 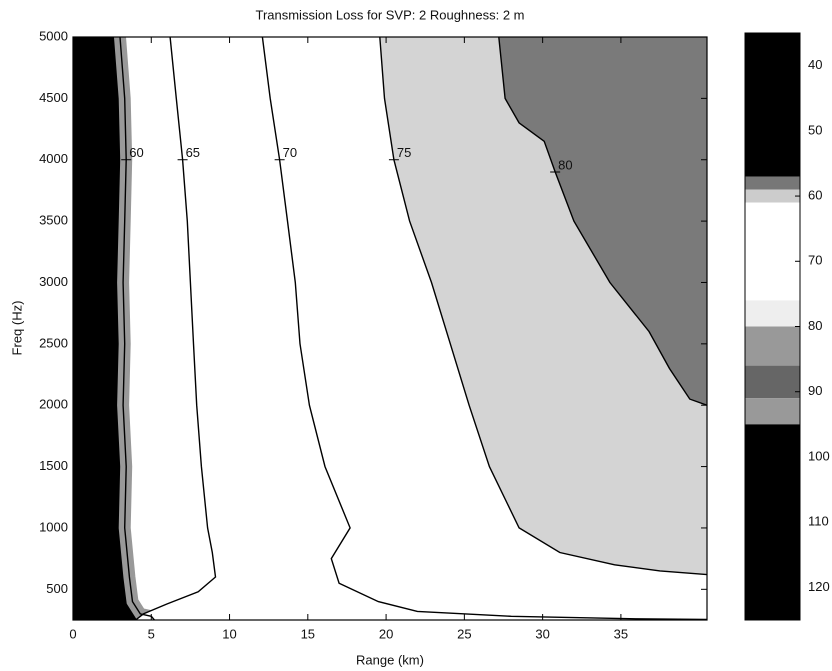 I want to click on colorbar-tick-label: 70, so click(x=815, y=260).